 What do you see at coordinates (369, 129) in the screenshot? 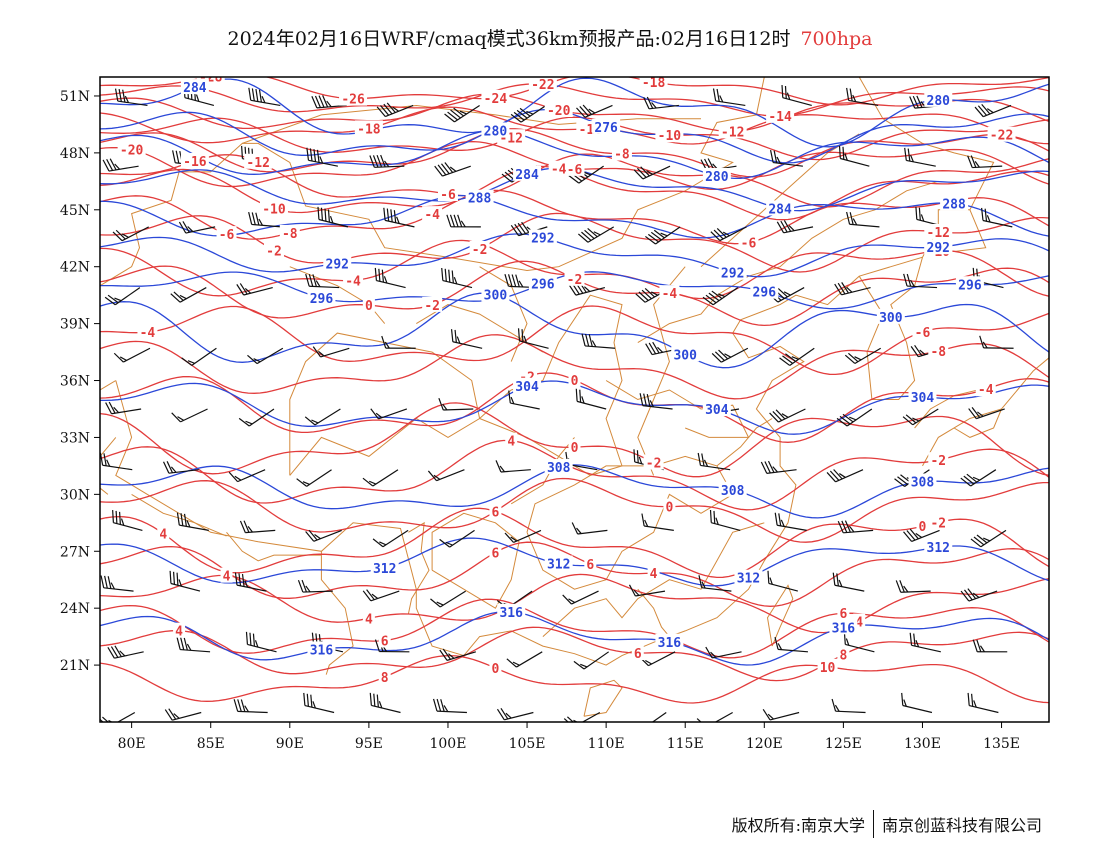
I see `temperature-label: -18` at bounding box center [369, 129].